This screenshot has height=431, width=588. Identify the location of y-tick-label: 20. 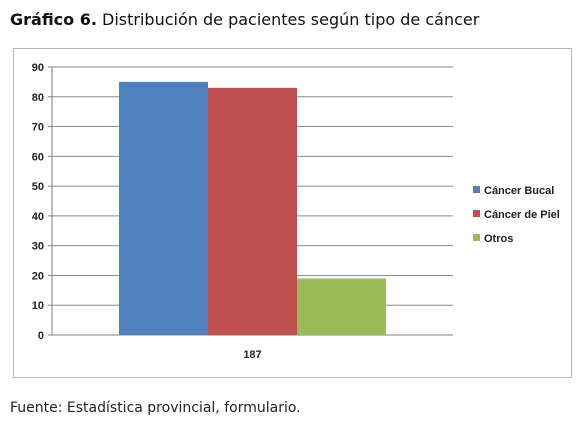
(38, 276).